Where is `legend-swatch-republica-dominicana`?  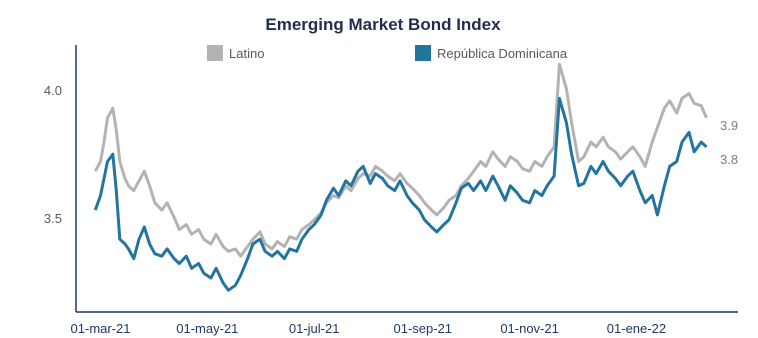 legend-swatch-republica-dominicana is located at coordinates (423, 53).